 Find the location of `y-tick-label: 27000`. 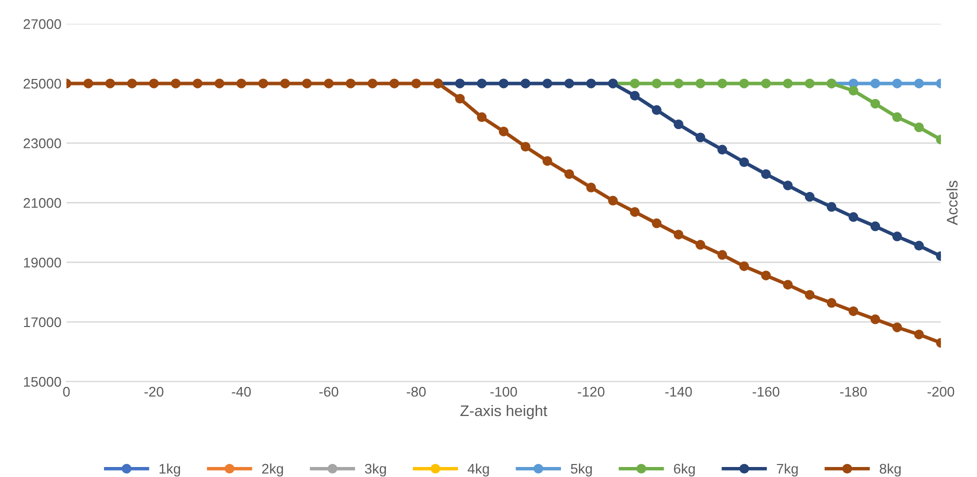

y-tick-label: 27000 is located at coordinates (43, 24).